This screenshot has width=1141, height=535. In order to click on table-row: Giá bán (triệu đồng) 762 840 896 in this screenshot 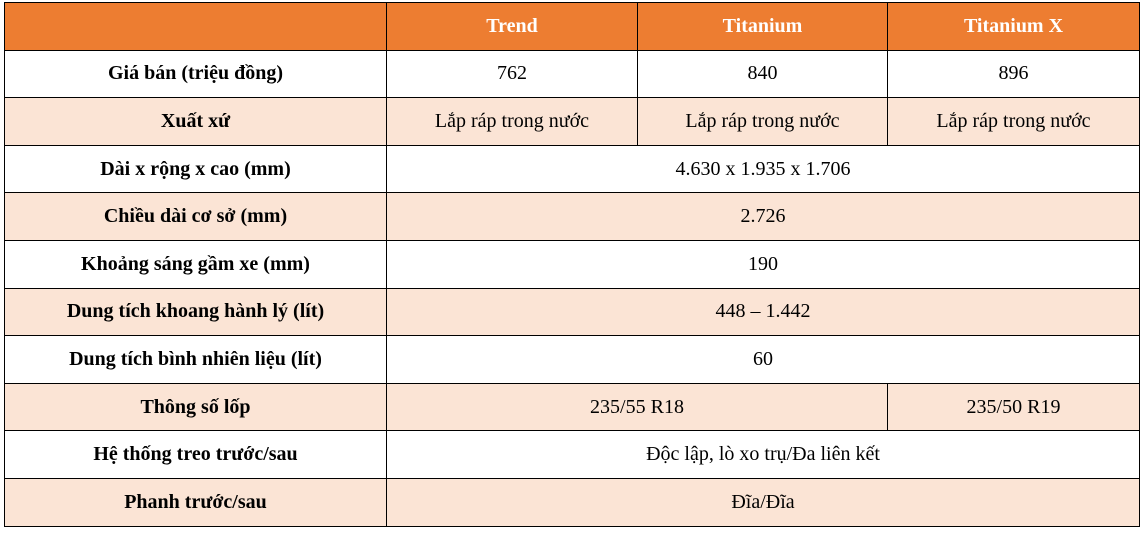, I will do `click(572, 74)`.